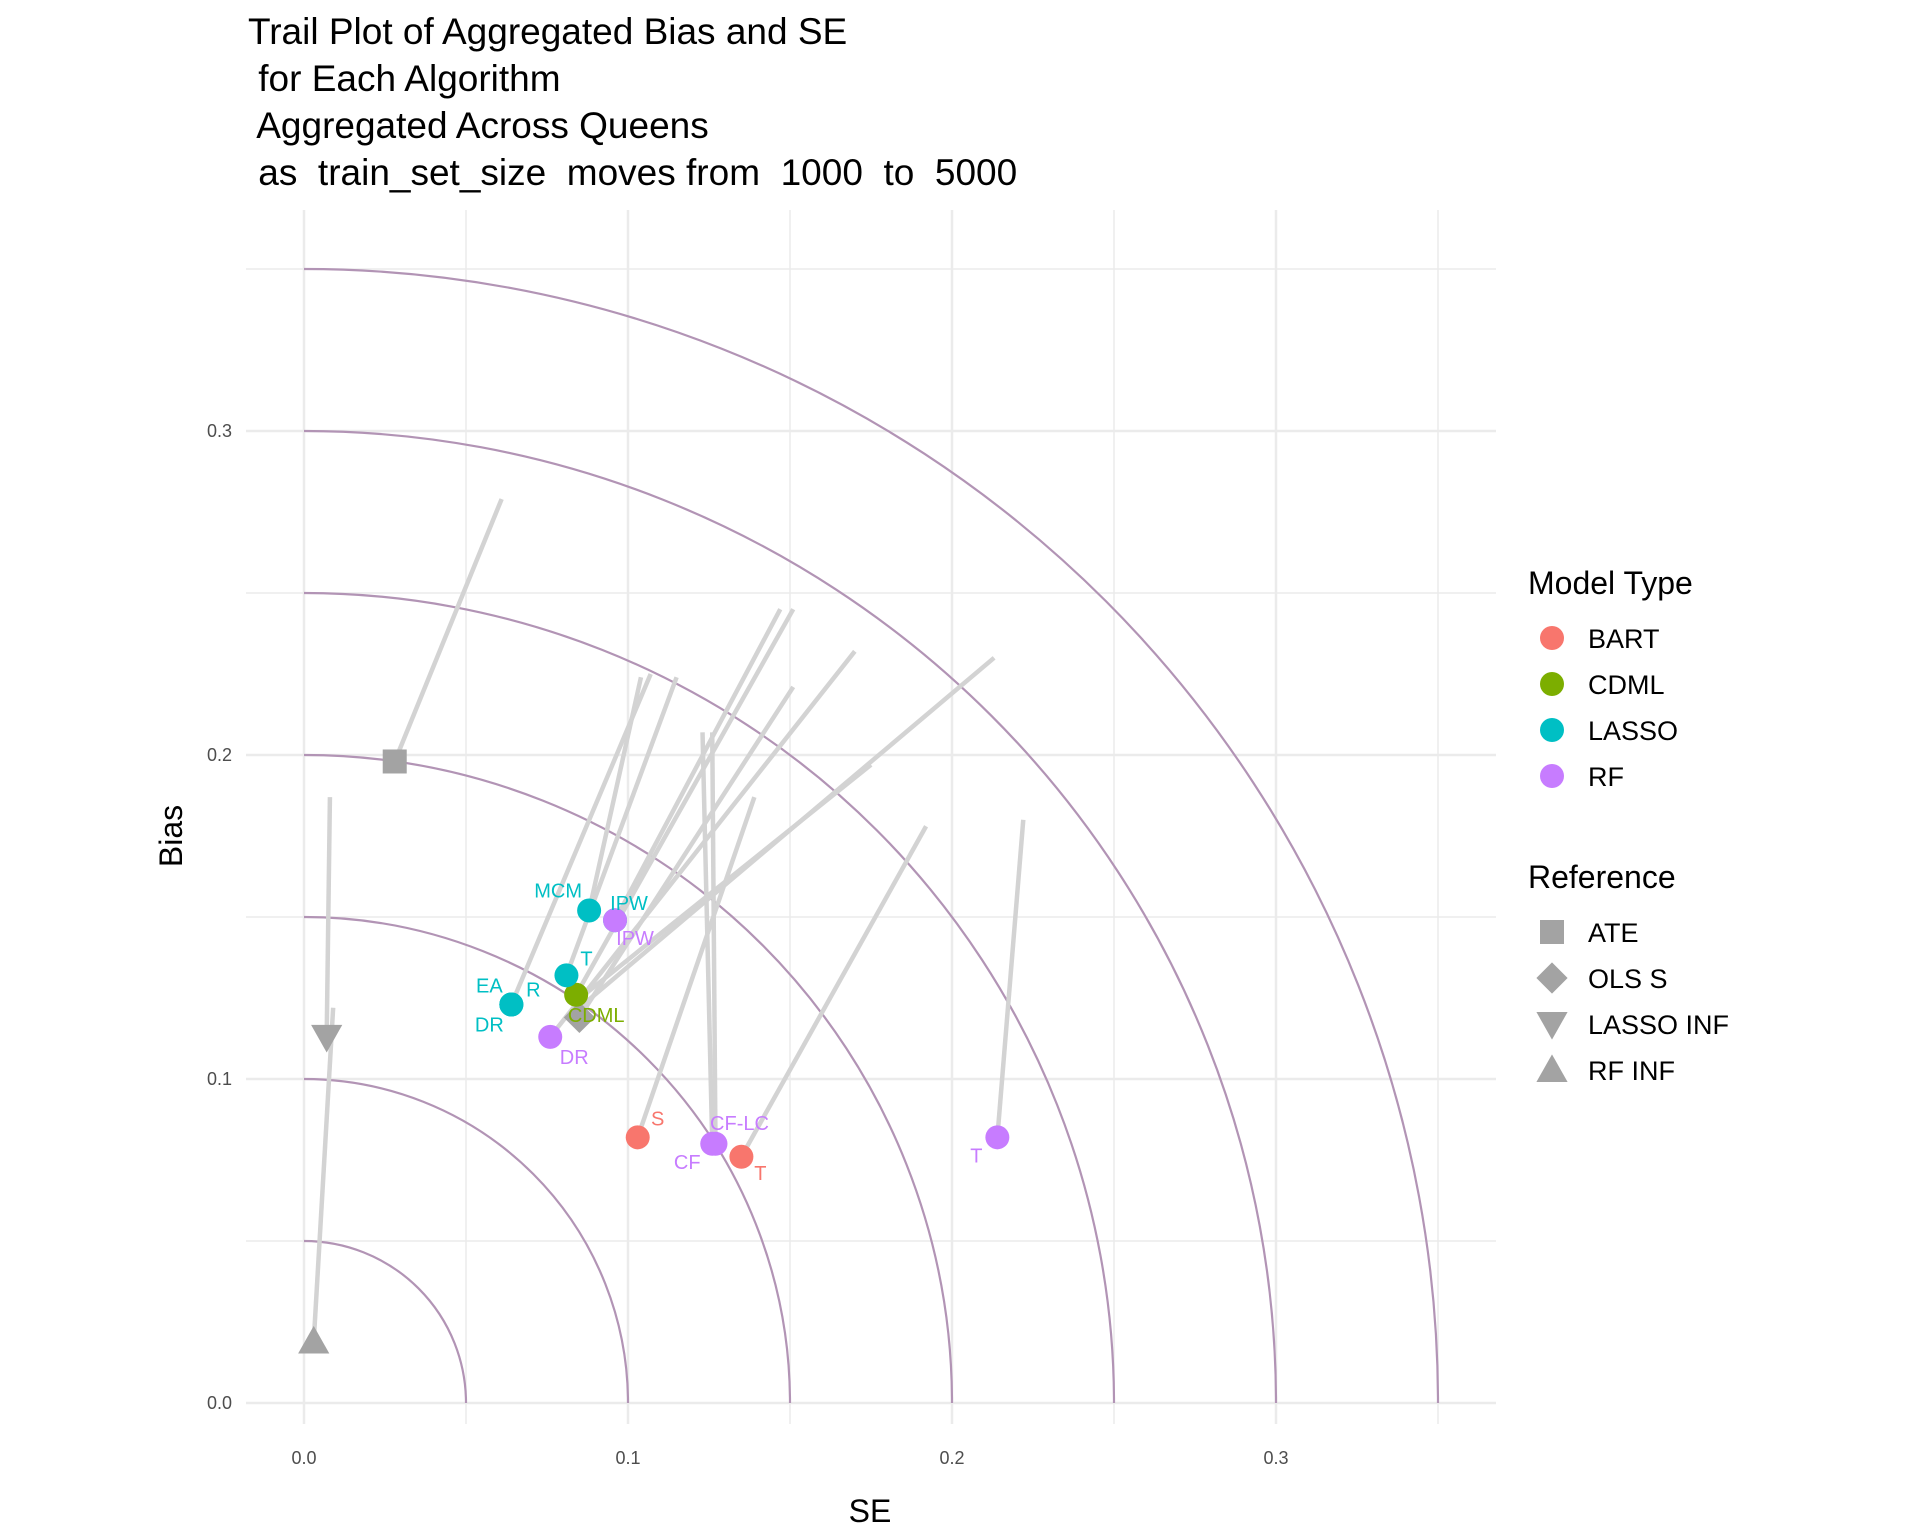  Describe the element at coordinates (1552, 1068) in the screenshot. I see `legend-key-rf-inf` at that location.